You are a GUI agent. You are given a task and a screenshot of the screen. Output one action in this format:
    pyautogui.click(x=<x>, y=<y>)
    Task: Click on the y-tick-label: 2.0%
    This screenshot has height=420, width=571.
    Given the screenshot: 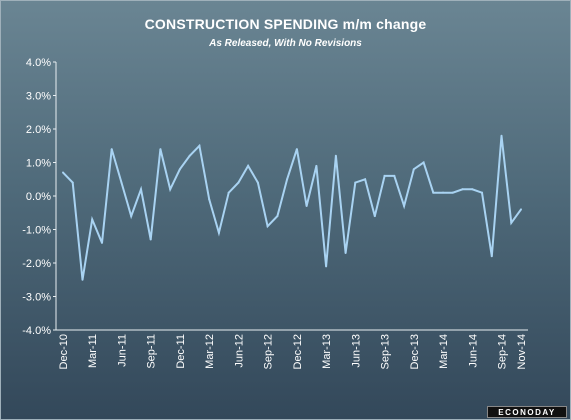 What is the action you would take?
    pyautogui.click(x=38, y=130)
    